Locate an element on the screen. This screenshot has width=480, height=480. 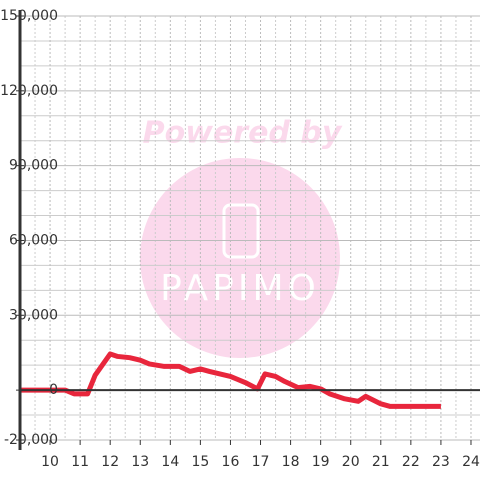
x-tick-label: 19 is located at coordinates (321, 462).